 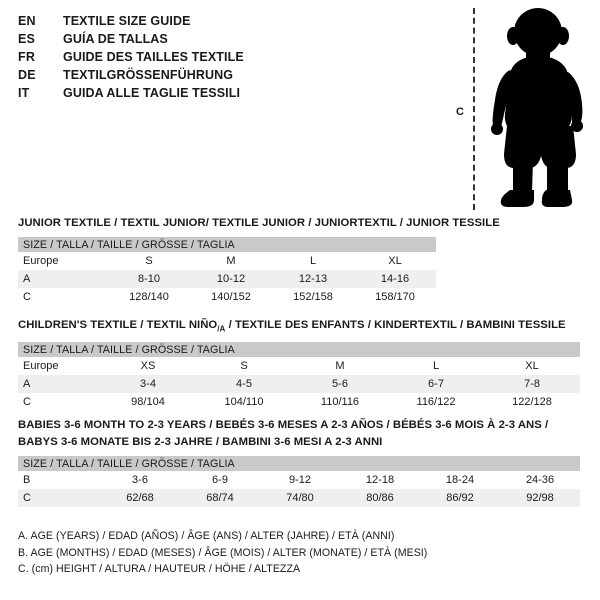 What do you see at coordinates (148, 366) in the screenshot?
I see `cell: XS` at bounding box center [148, 366].